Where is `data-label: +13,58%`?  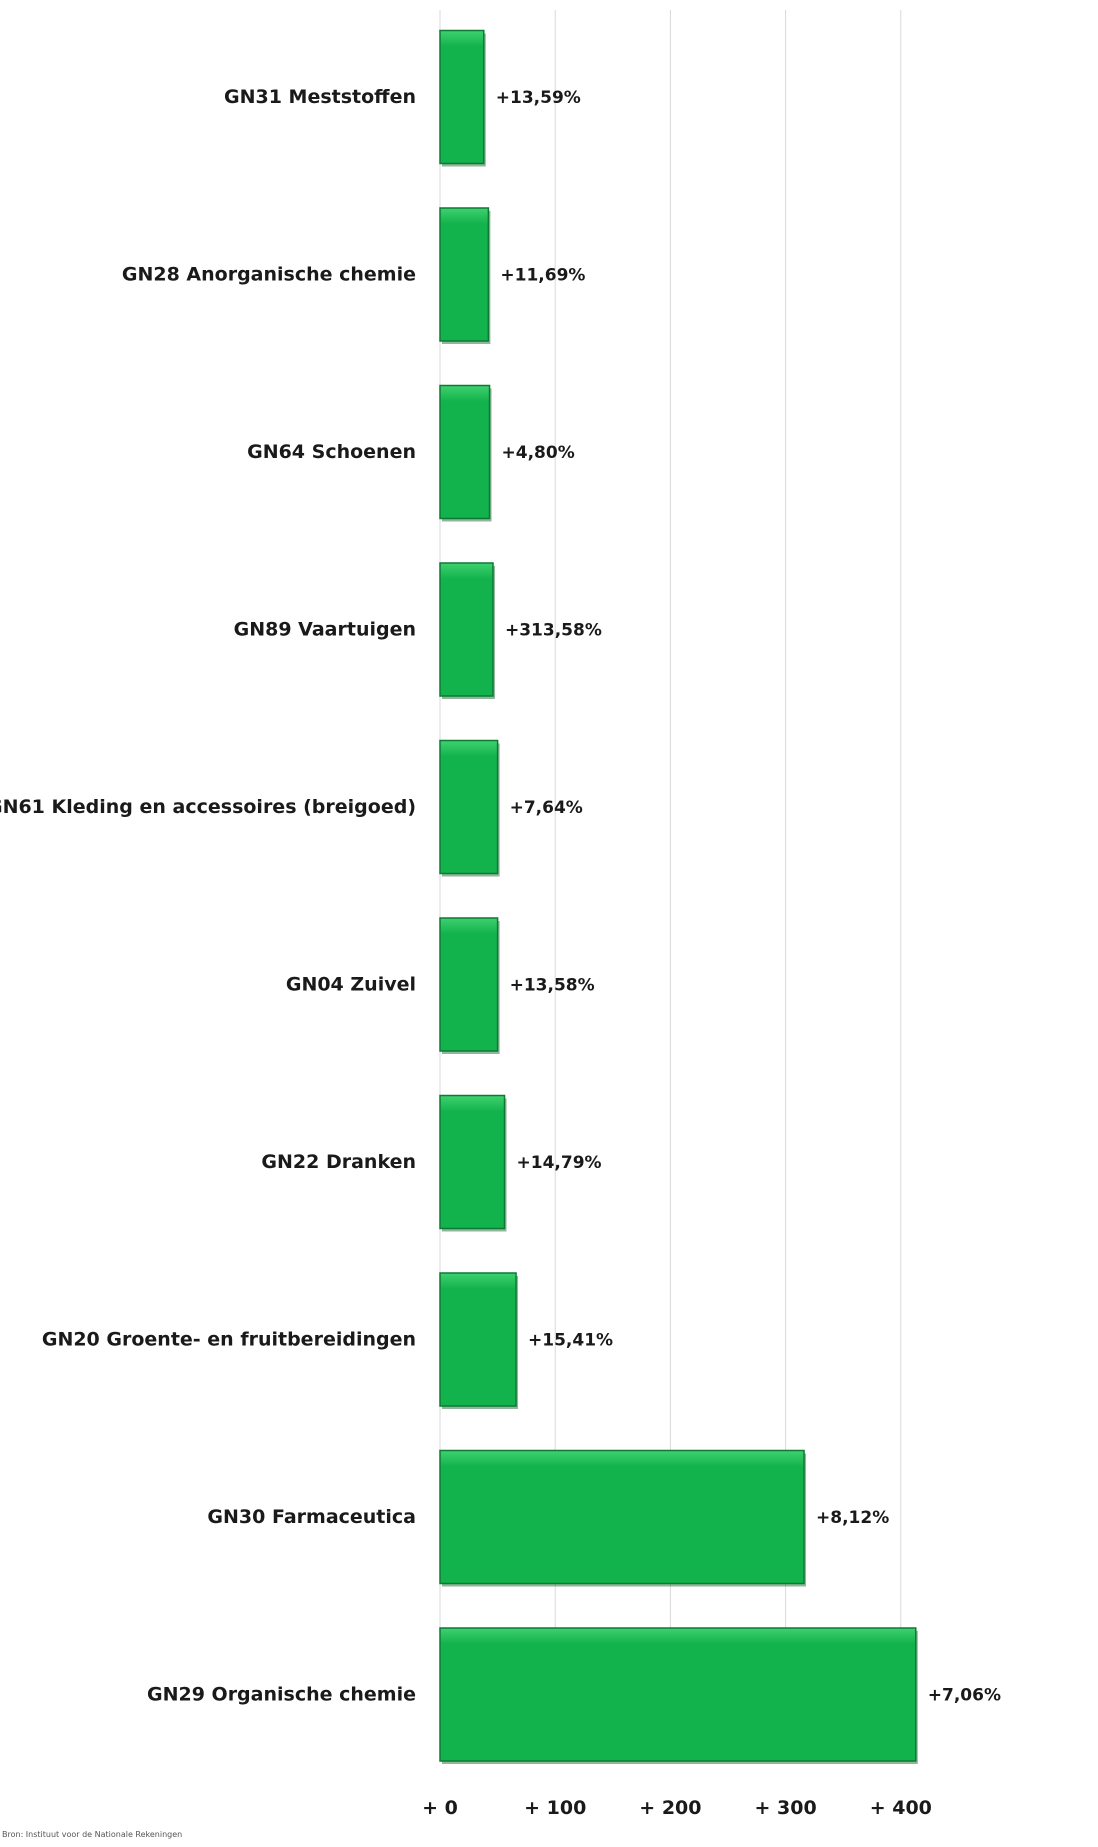 data-label: +13,58% is located at coordinates (552, 986).